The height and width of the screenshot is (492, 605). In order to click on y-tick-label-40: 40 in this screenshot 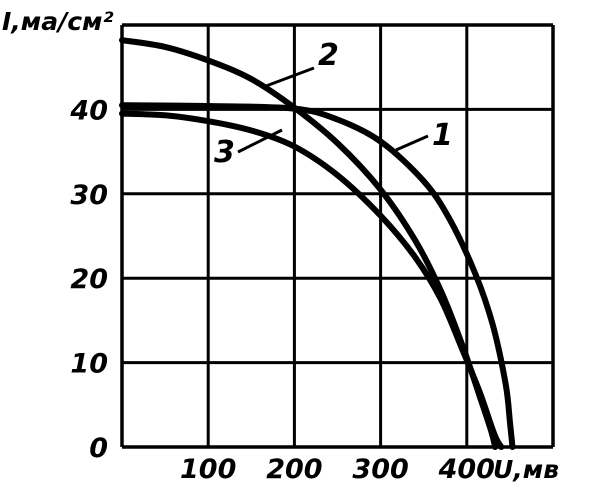, I will do `click(88, 110)`.